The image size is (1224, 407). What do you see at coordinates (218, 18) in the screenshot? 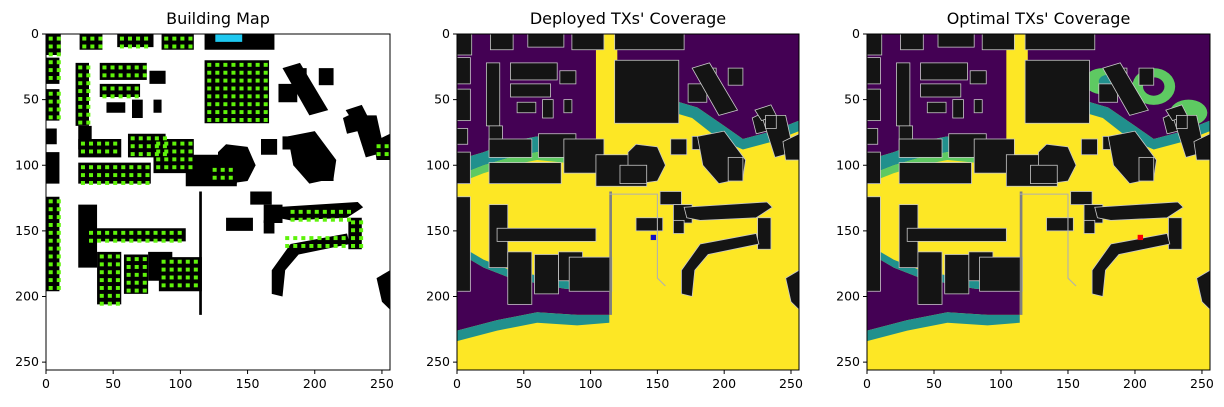
I see `panel-title: Building Map` at bounding box center [218, 18].